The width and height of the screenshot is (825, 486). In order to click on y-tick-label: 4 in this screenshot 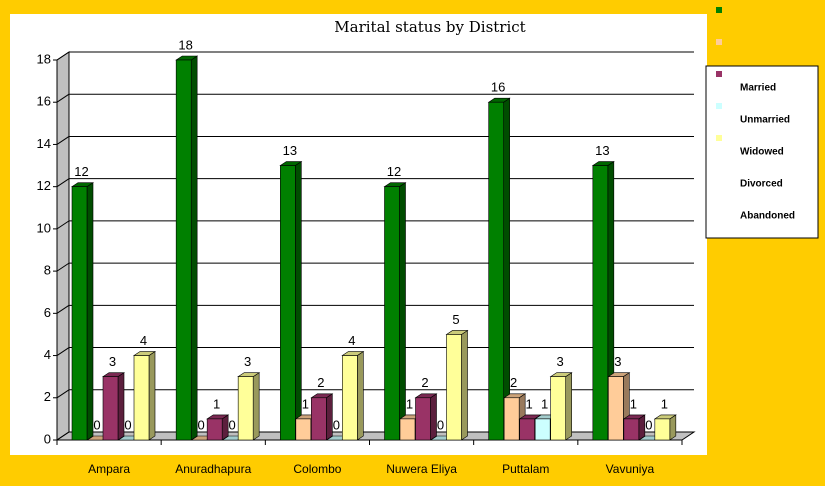, I will do `click(47, 354)`.